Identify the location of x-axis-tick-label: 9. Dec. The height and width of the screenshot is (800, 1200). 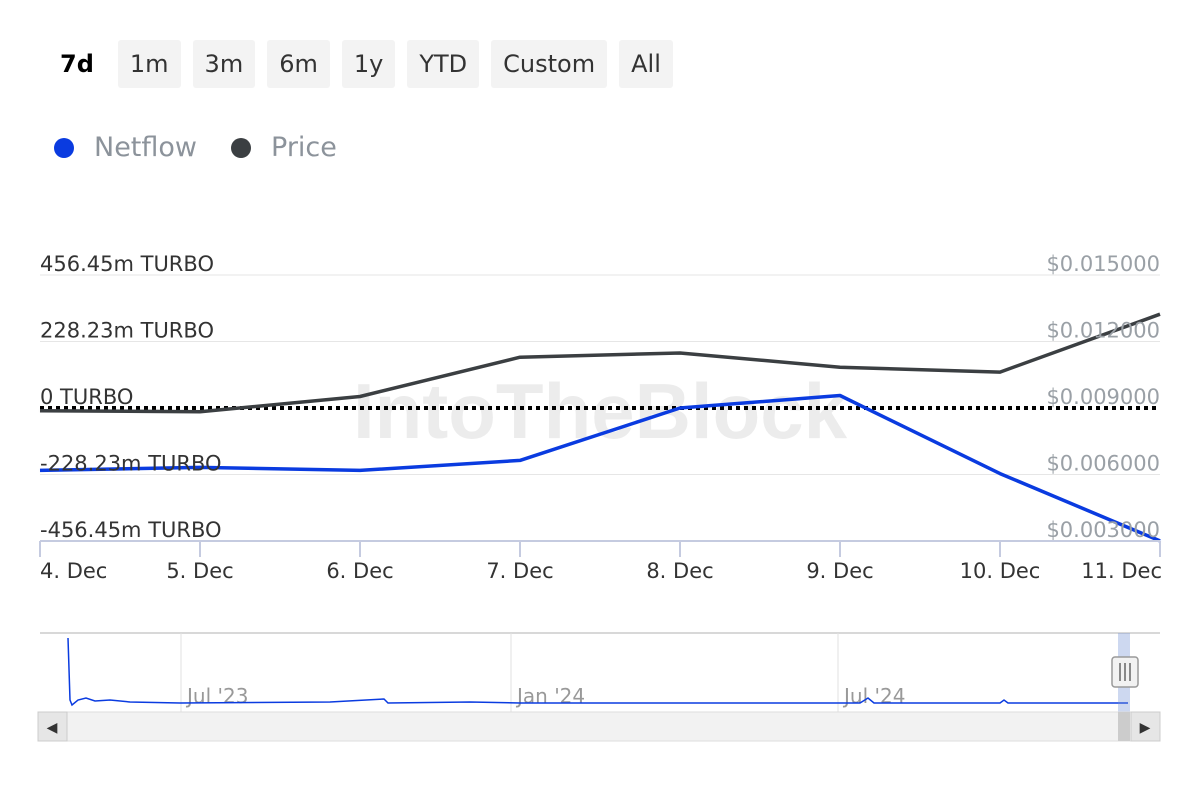
(839, 571).